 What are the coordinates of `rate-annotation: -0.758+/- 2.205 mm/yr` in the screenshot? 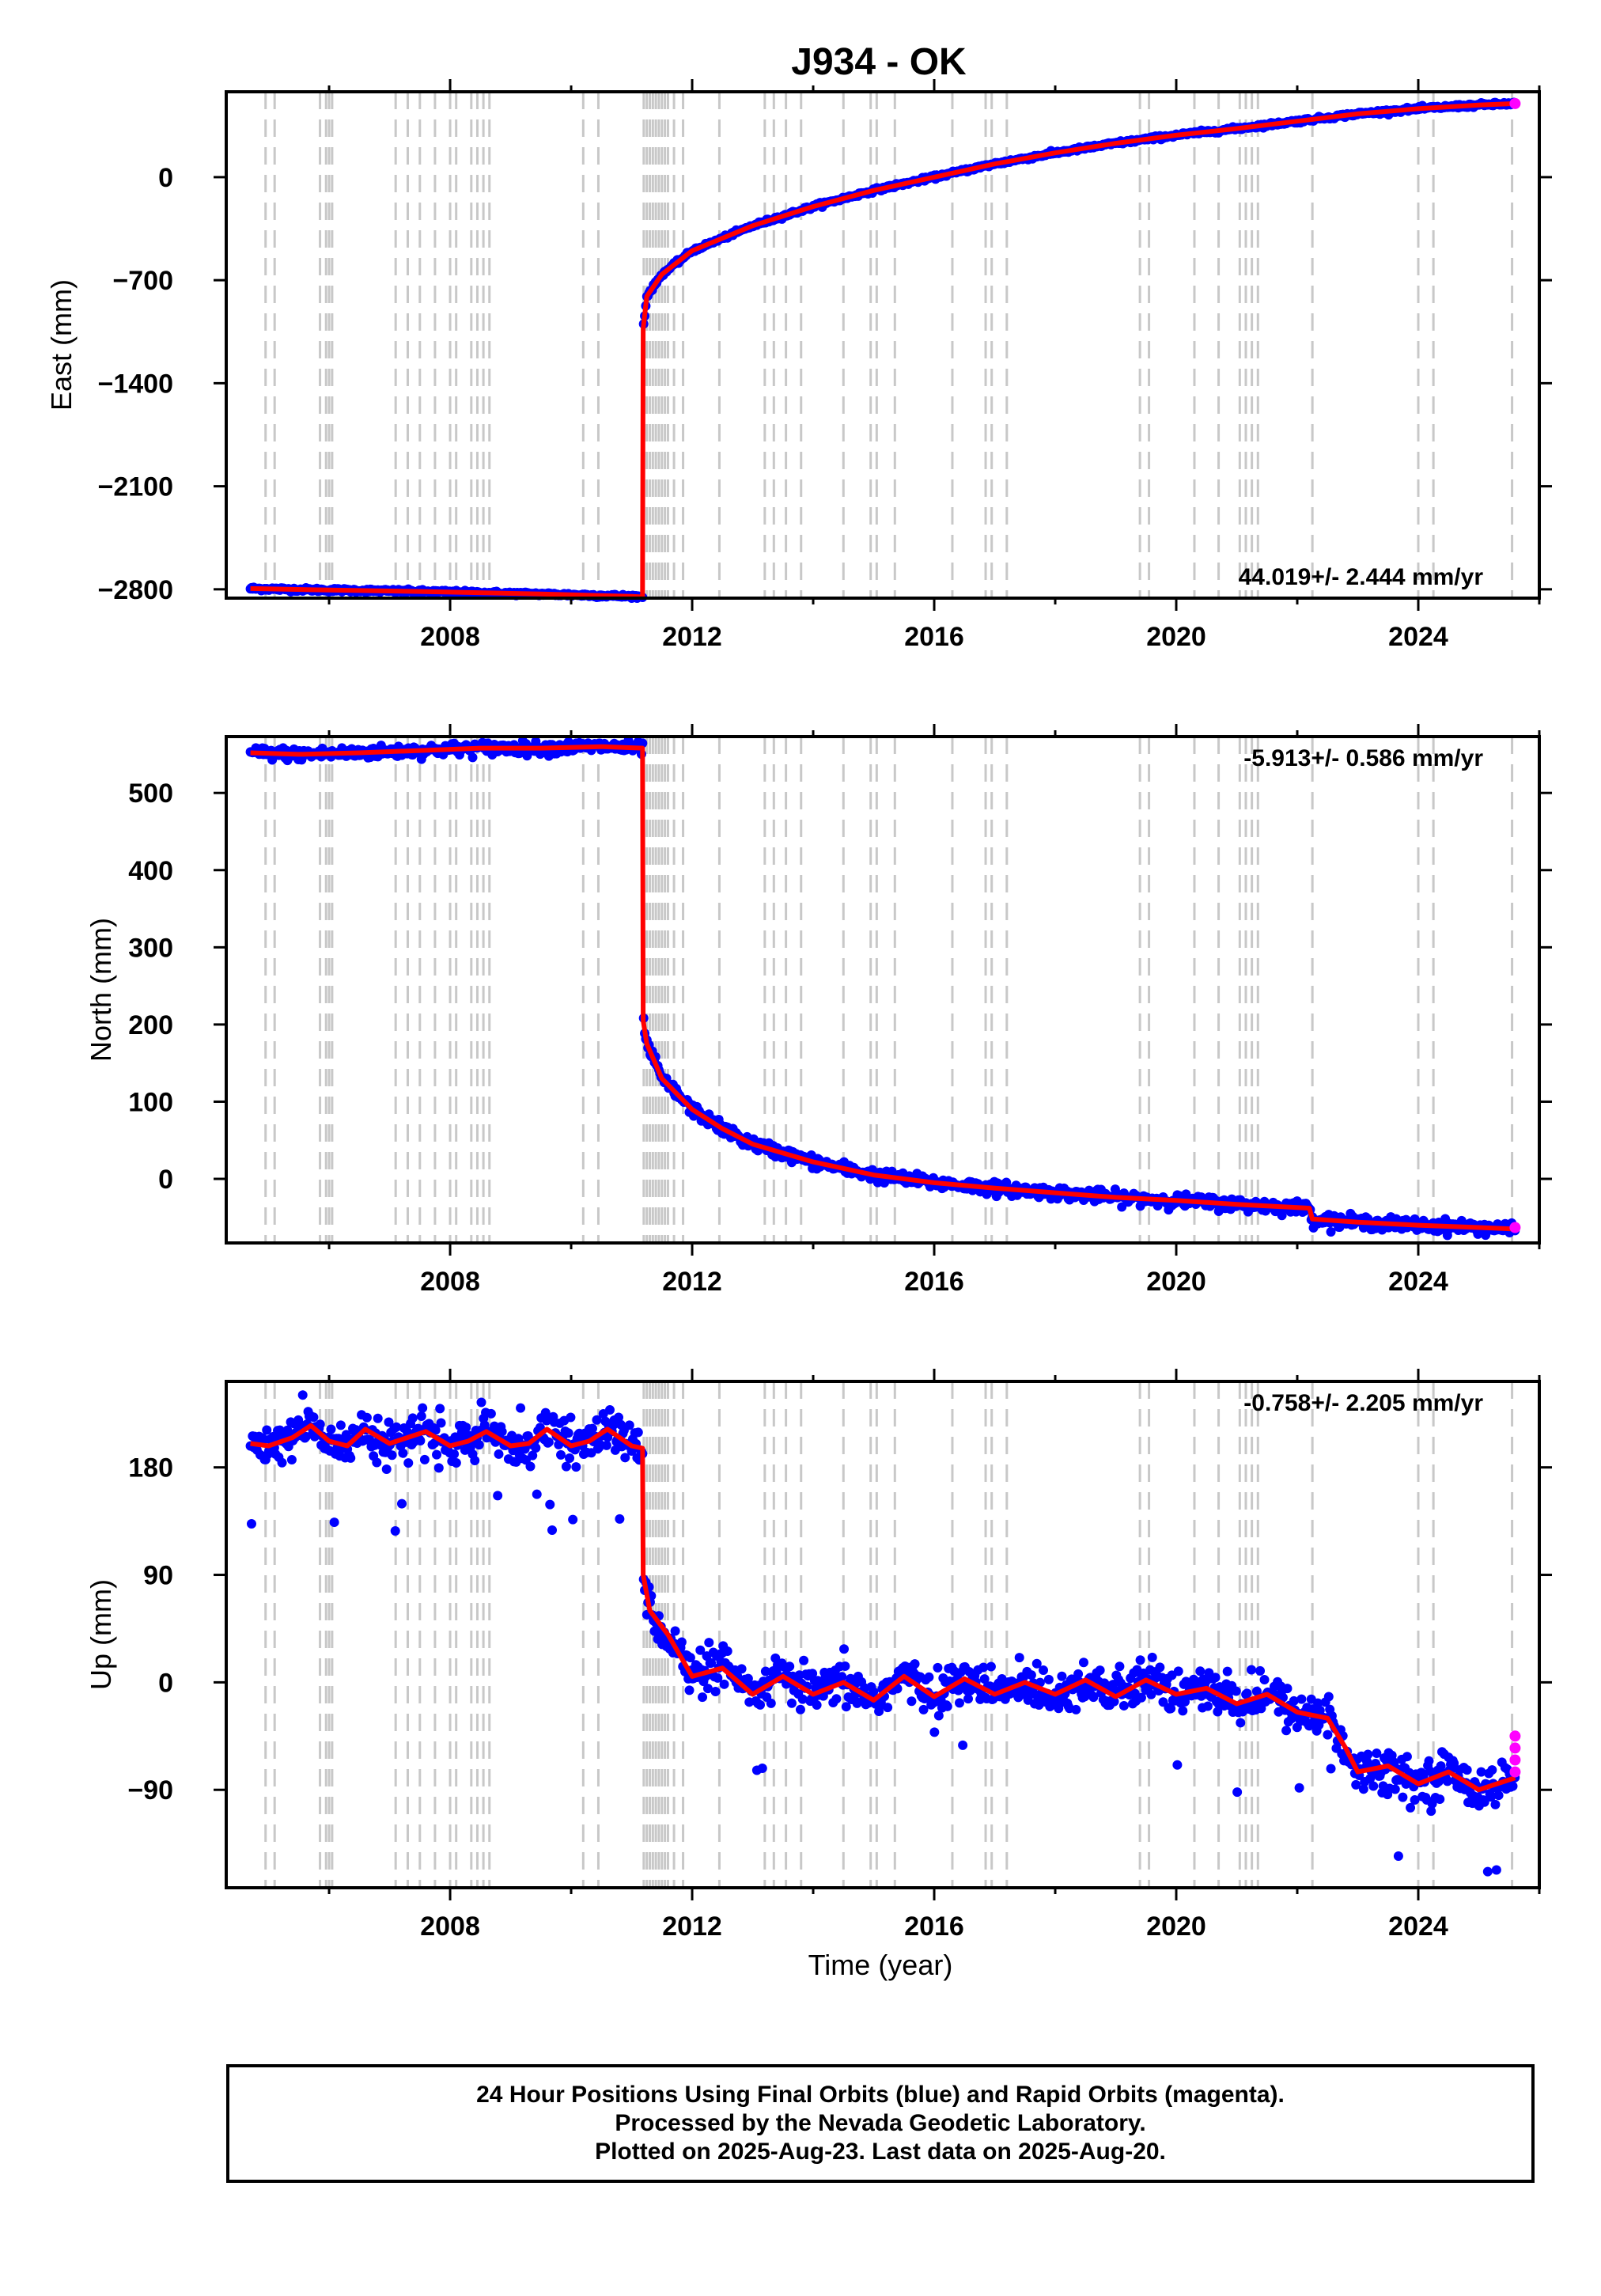 It's located at (1363, 1403).